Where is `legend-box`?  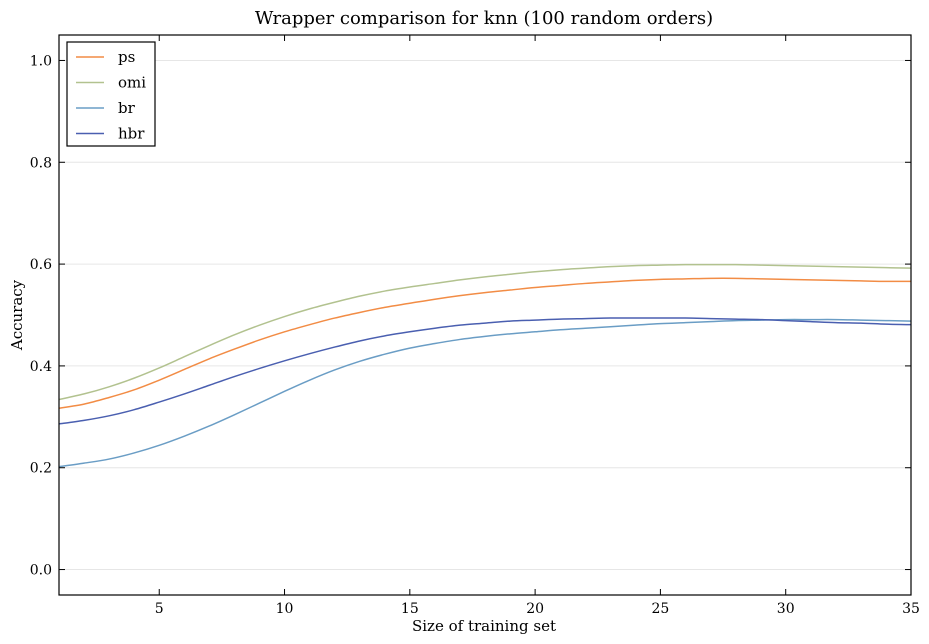 legend-box is located at coordinates (111, 94).